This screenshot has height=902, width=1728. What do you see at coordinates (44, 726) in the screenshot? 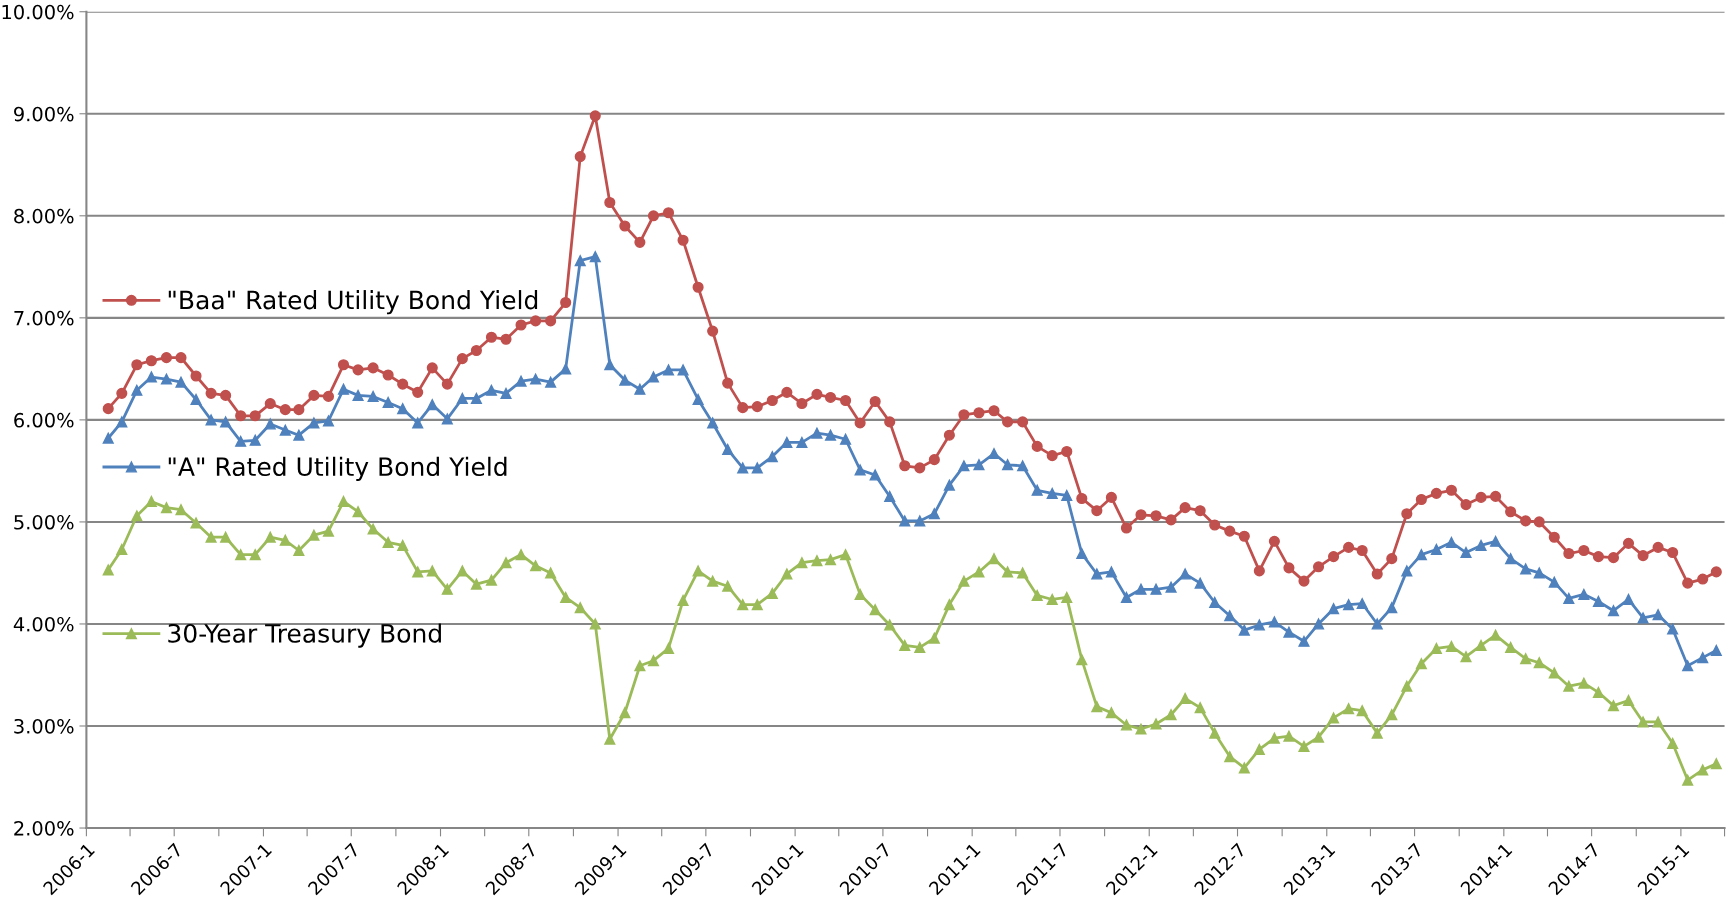
I see `y-tick-label: 3.00%` at bounding box center [44, 726].